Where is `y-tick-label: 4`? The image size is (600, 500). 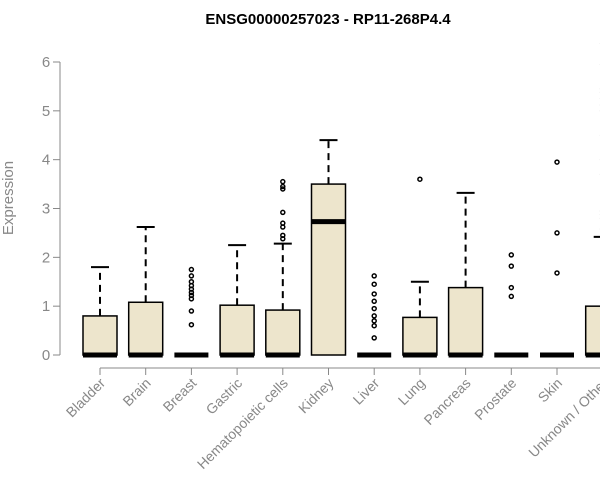 y-tick-label: 4 is located at coordinates (46, 160).